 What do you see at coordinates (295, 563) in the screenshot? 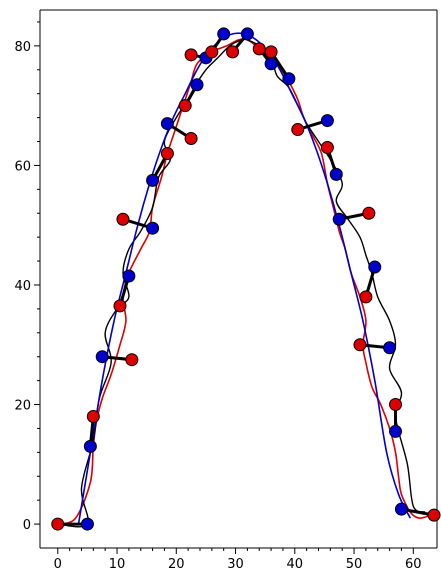
I see `x-tick-label: 40` at bounding box center [295, 563].